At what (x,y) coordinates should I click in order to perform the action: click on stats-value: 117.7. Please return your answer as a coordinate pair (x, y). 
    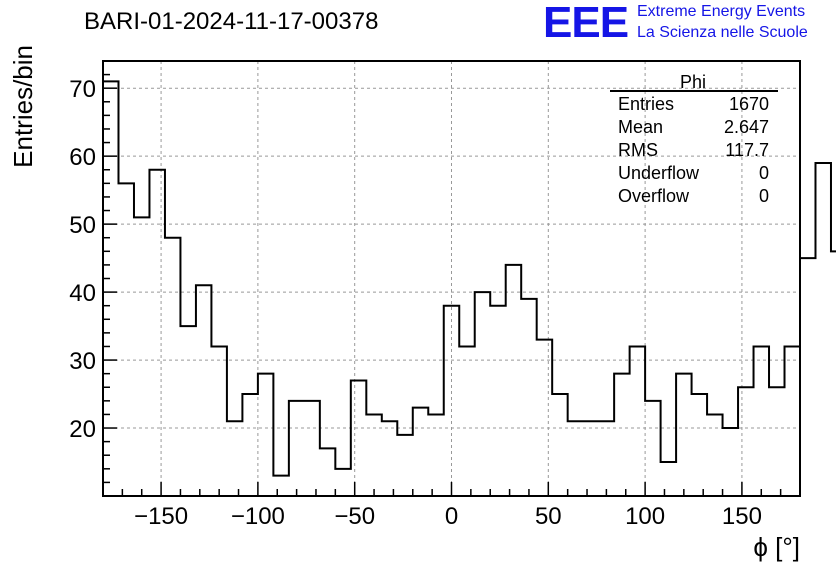
    Looking at the image, I should click on (747, 150).